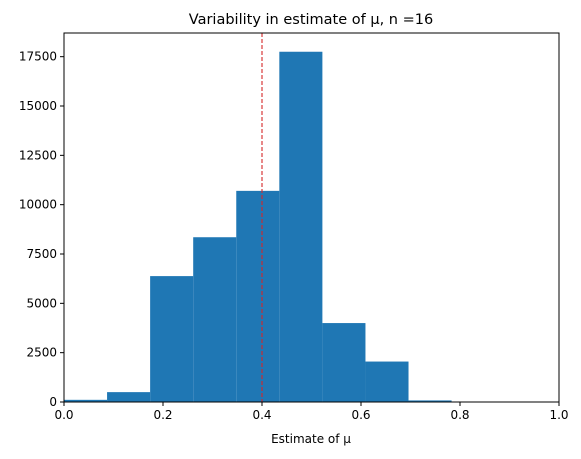 This screenshot has height=459, width=581. Describe the element at coordinates (63, 415) in the screenshot. I see `x-tick-label: 0.0` at that location.